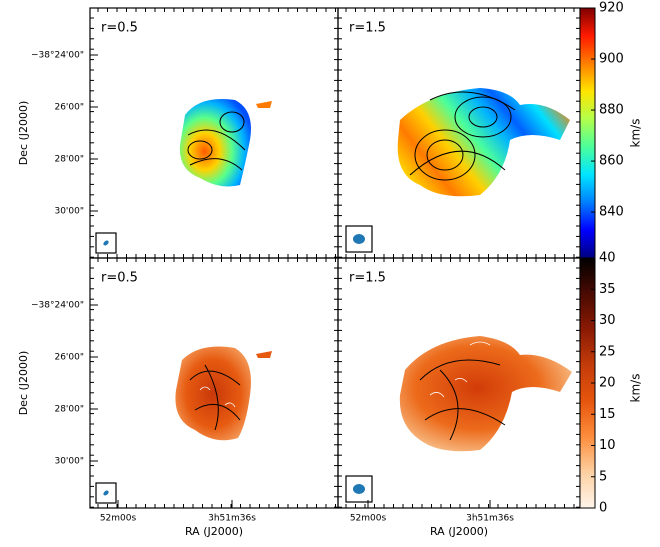  I want to click on colorbar-tick-label: 30, so click(607, 320).